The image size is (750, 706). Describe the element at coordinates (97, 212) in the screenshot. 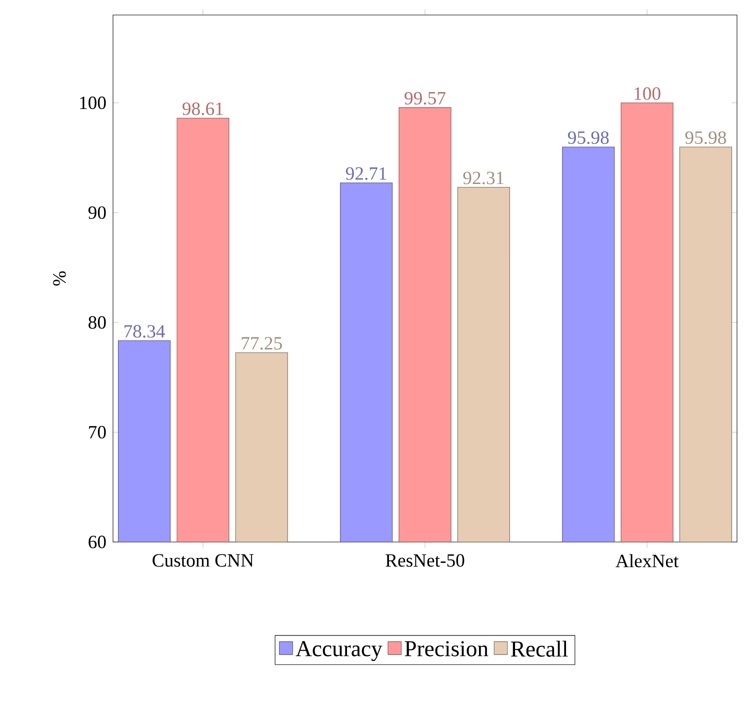

I see `y-tick-label: 90` at that location.